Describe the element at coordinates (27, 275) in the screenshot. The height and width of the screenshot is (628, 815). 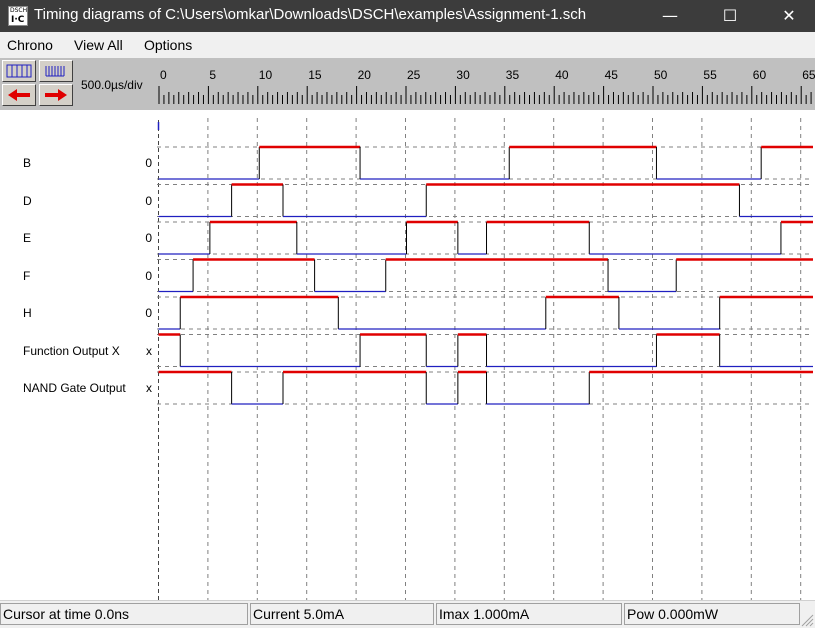
I see `signal-label: F` at that location.